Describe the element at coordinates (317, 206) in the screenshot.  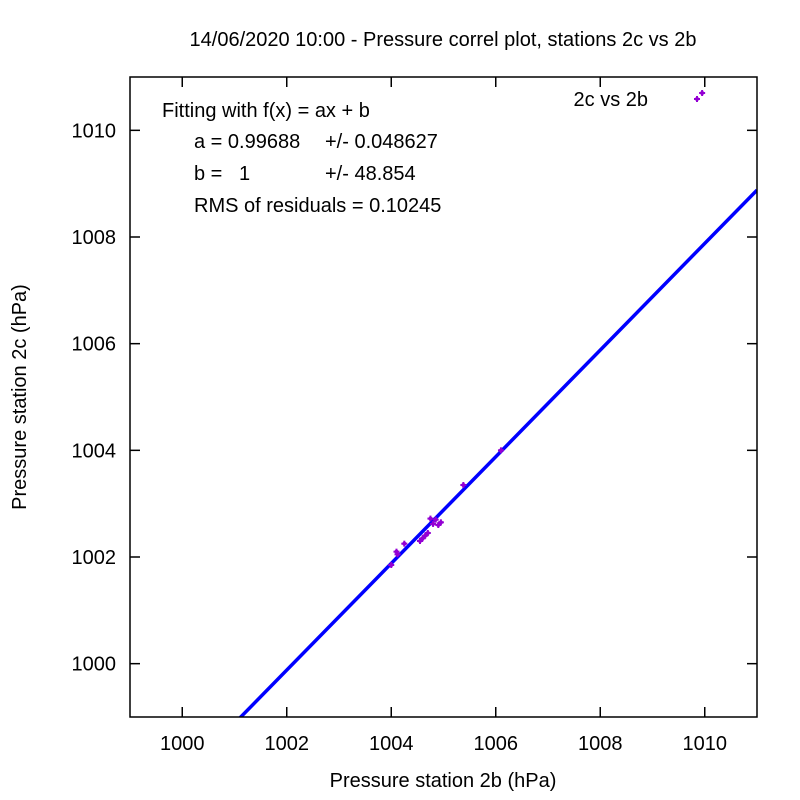
I see `fit-rms-text: RMS of residuals = 0.10245` at that location.